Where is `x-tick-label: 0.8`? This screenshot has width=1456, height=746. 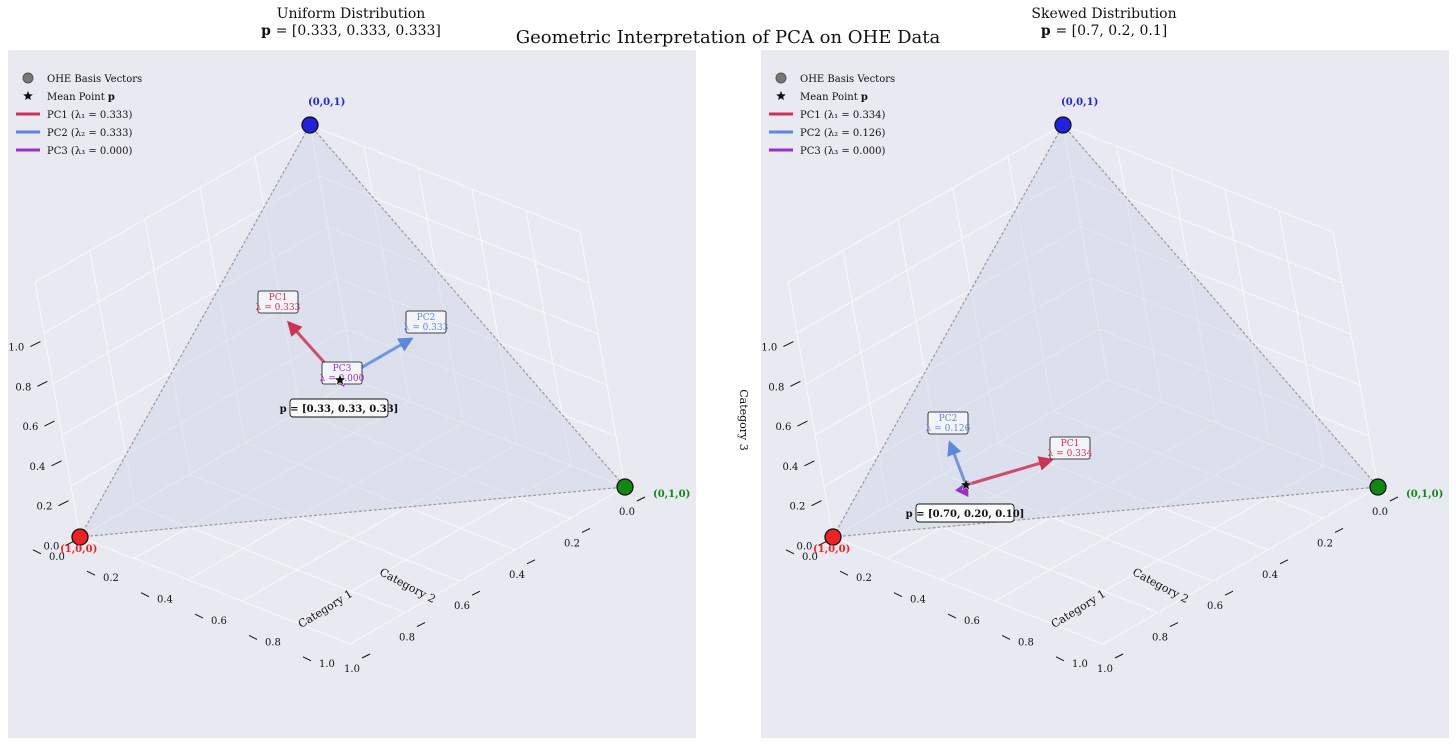 x-tick-label: 0.8 is located at coordinates (1026, 642).